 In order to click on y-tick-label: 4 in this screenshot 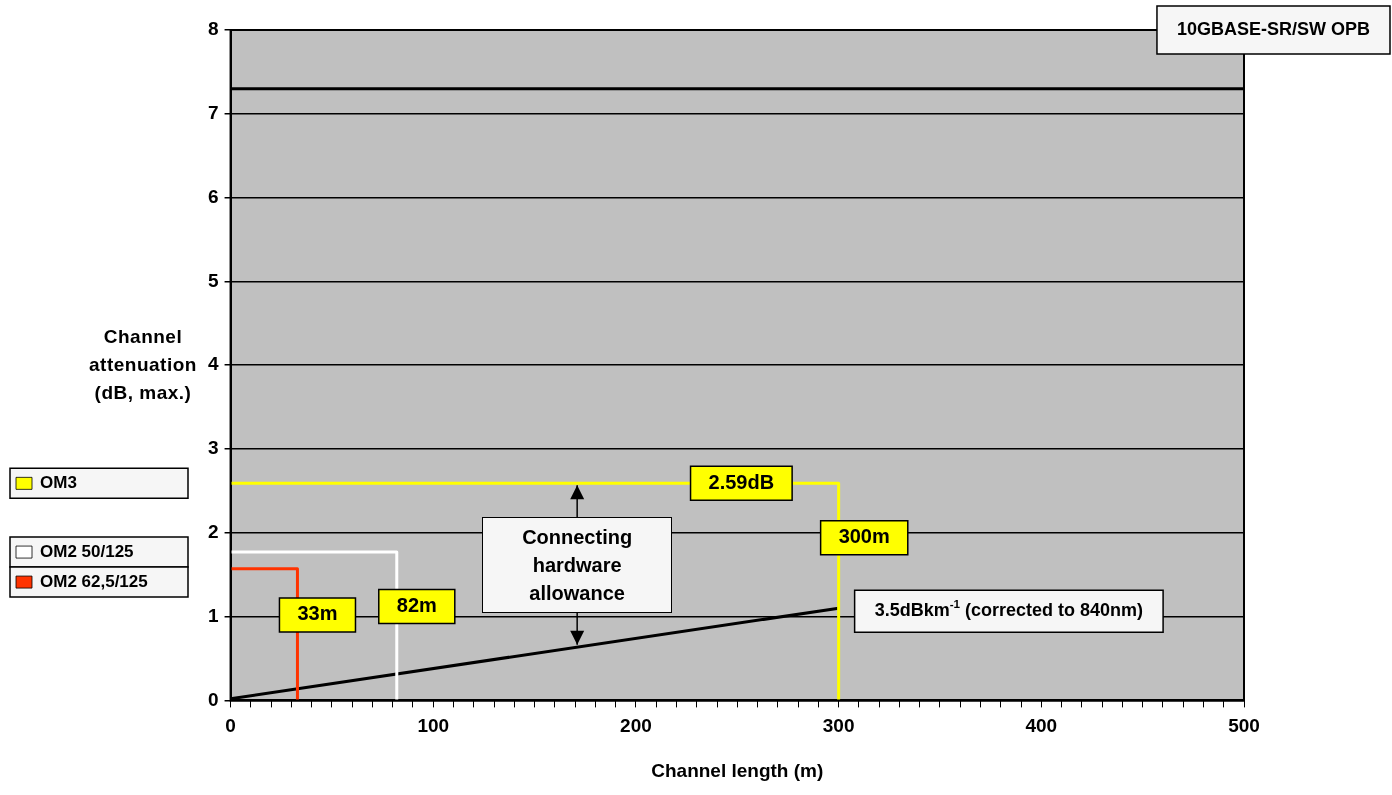, I will do `click(213, 364)`.